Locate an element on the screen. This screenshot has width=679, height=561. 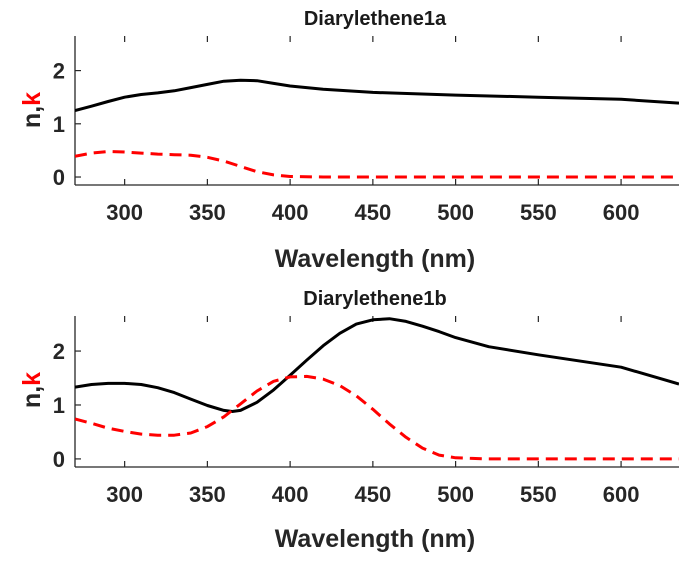
x-axis-label-b: Wavelength (nm) is located at coordinates (375, 539).